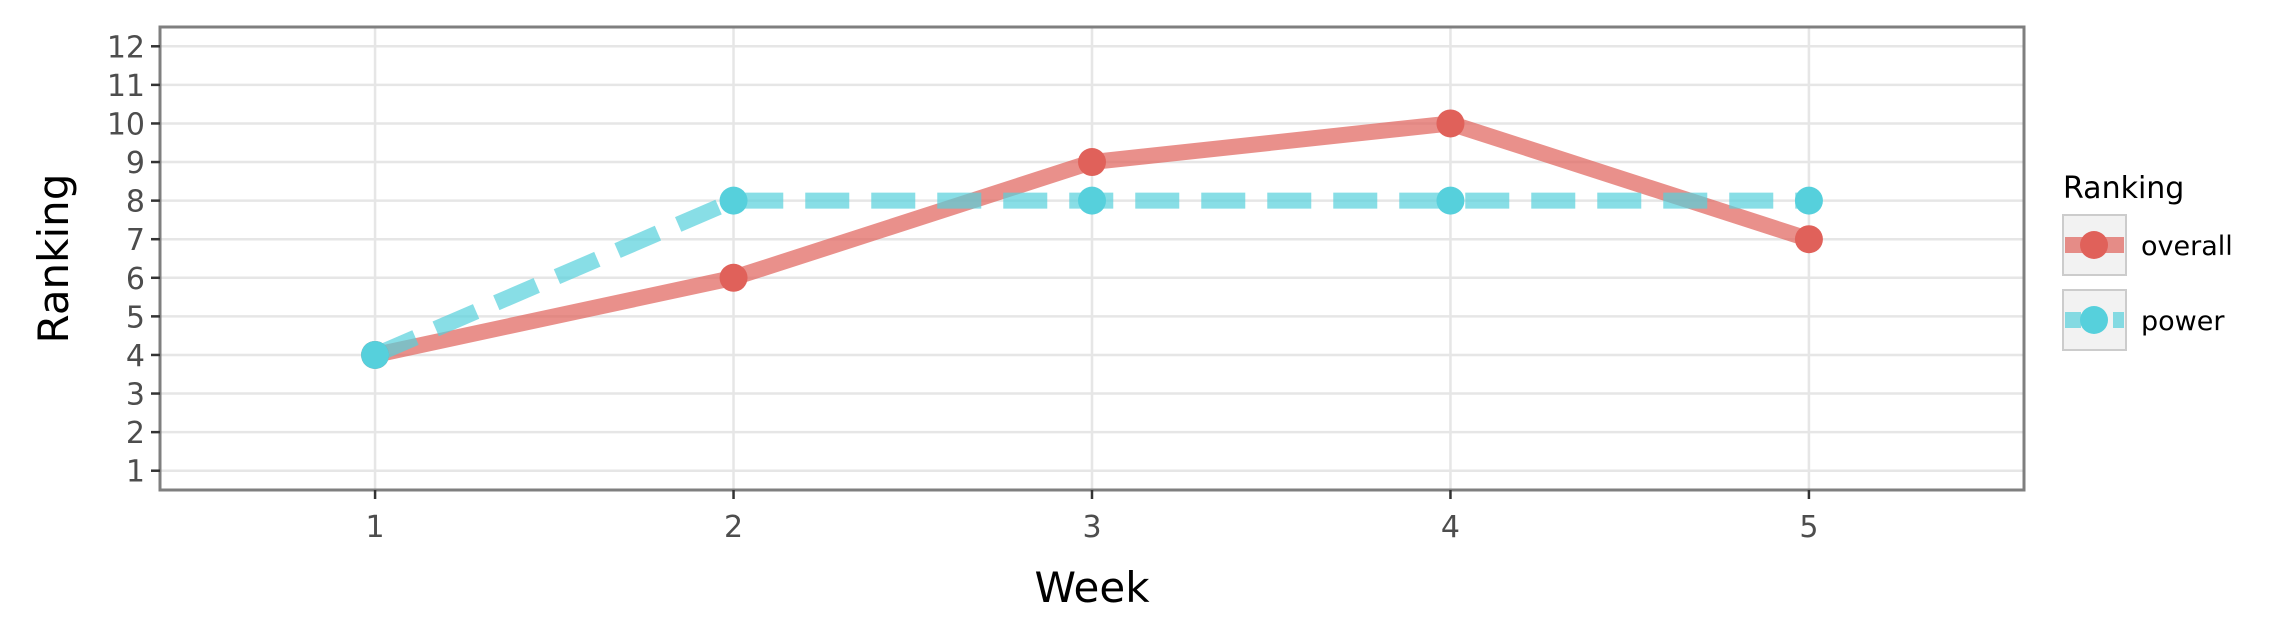  Describe the element at coordinates (126, 124) in the screenshot. I see `y-tick-label: 10` at that location.